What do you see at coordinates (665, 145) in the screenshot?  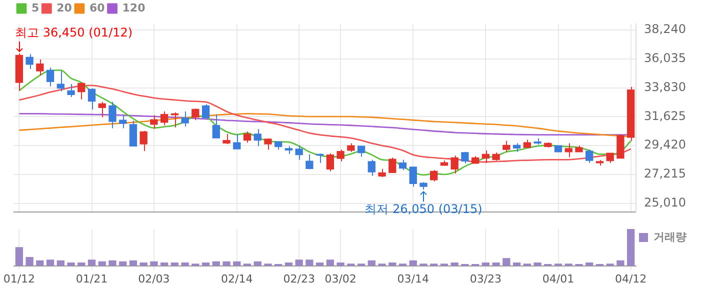 I see `y-tick-label: 29,420` at bounding box center [665, 145].